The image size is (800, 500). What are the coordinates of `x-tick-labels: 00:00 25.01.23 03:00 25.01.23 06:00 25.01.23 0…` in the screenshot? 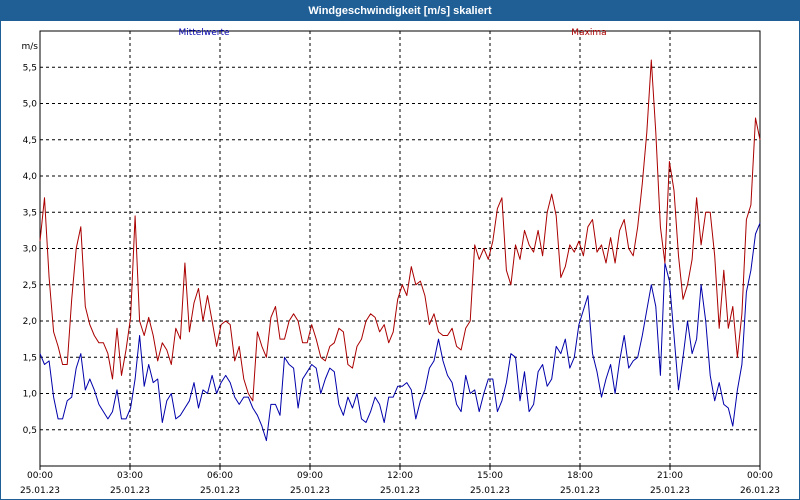 It's located at (400, 481).